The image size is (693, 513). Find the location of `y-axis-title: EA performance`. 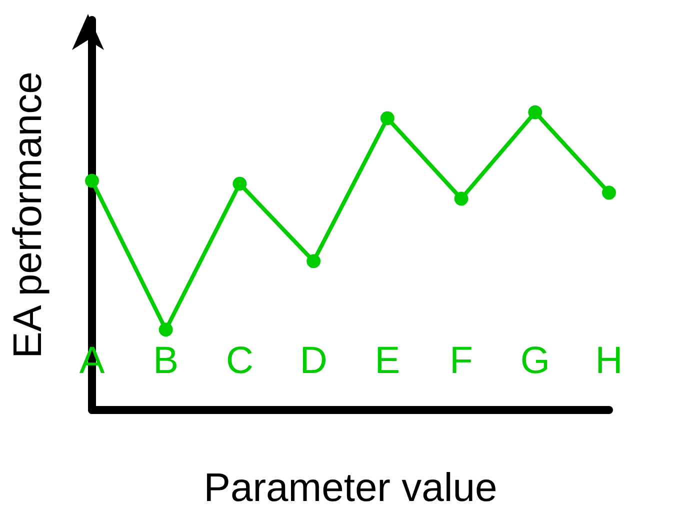

y-axis-title: EA performance is located at coordinates (28, 215).